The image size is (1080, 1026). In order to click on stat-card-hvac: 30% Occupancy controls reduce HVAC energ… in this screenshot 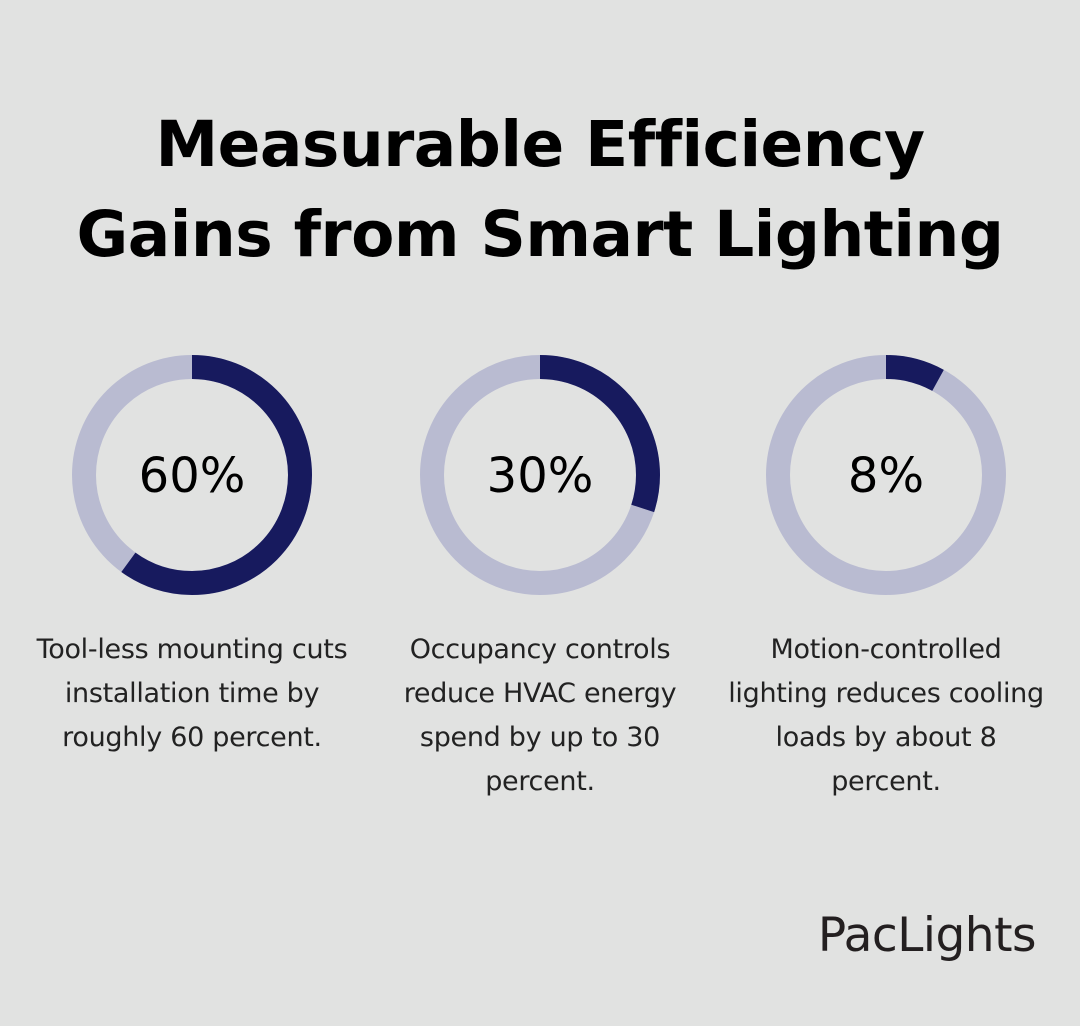, I will do `click(540, 577)`.